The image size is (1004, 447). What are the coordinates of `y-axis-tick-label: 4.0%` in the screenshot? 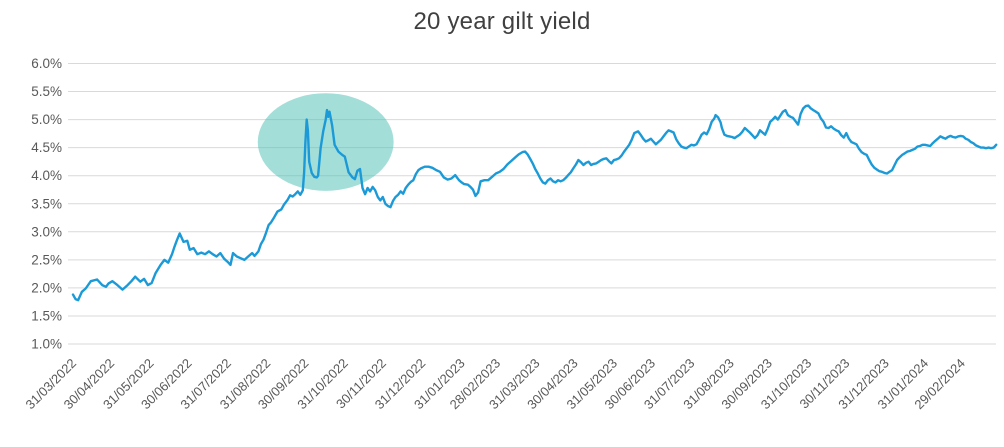 It's located at (46, 175).